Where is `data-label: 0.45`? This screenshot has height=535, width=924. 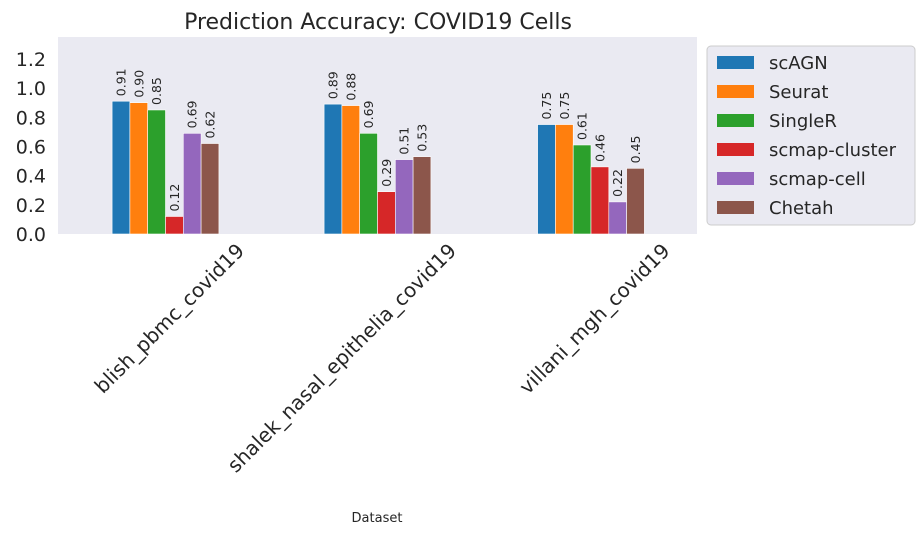 data-label: 0.45 is located at coordinates (635, 149).